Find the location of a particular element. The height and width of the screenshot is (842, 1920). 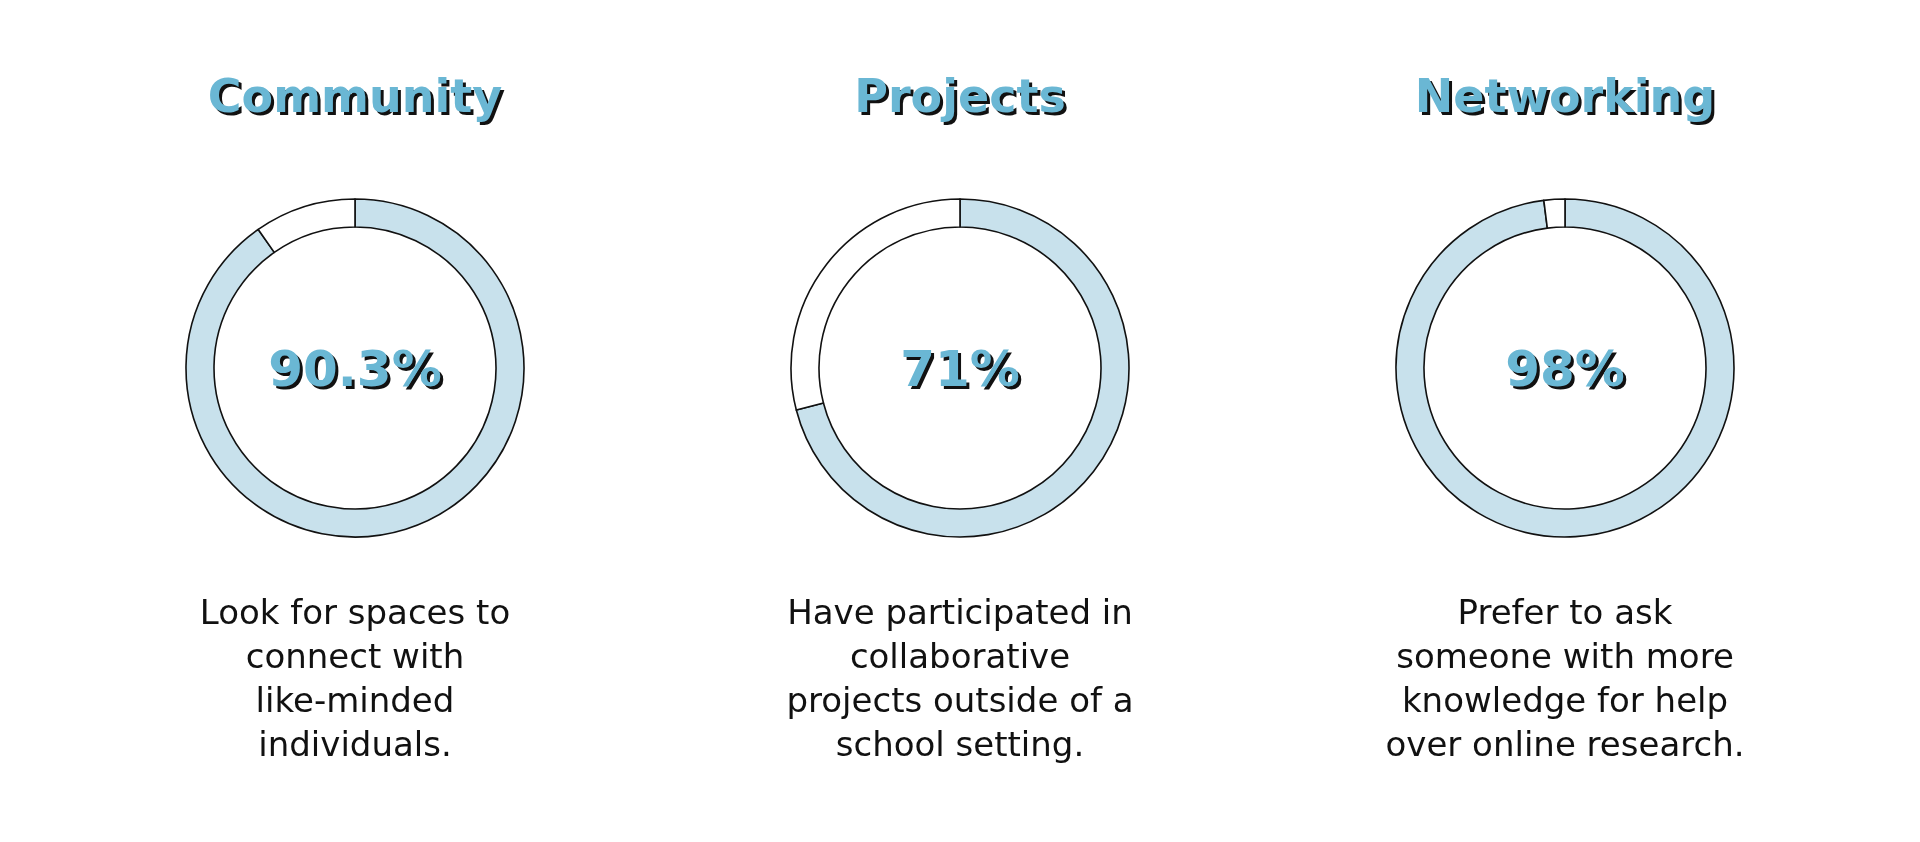

data-label: 98% is located at coordinates (1565, 369).